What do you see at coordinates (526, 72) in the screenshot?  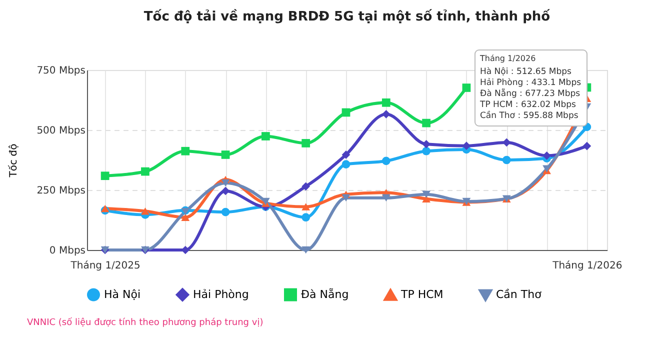 I see `annotation: Hà Nội : 512.65 Mbps` at bounding box center [526, 72].